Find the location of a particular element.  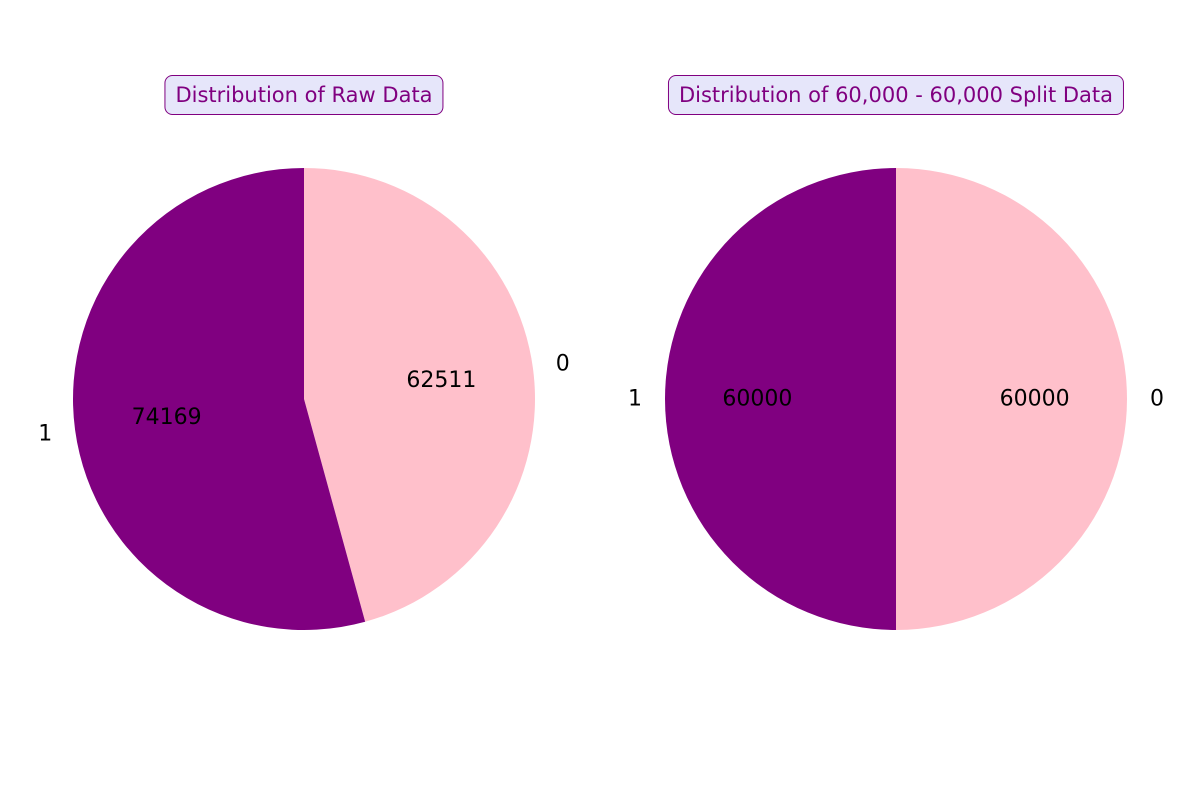

pie-title-raw: Distribution of Raw Data is located at coordinates (304, 95).